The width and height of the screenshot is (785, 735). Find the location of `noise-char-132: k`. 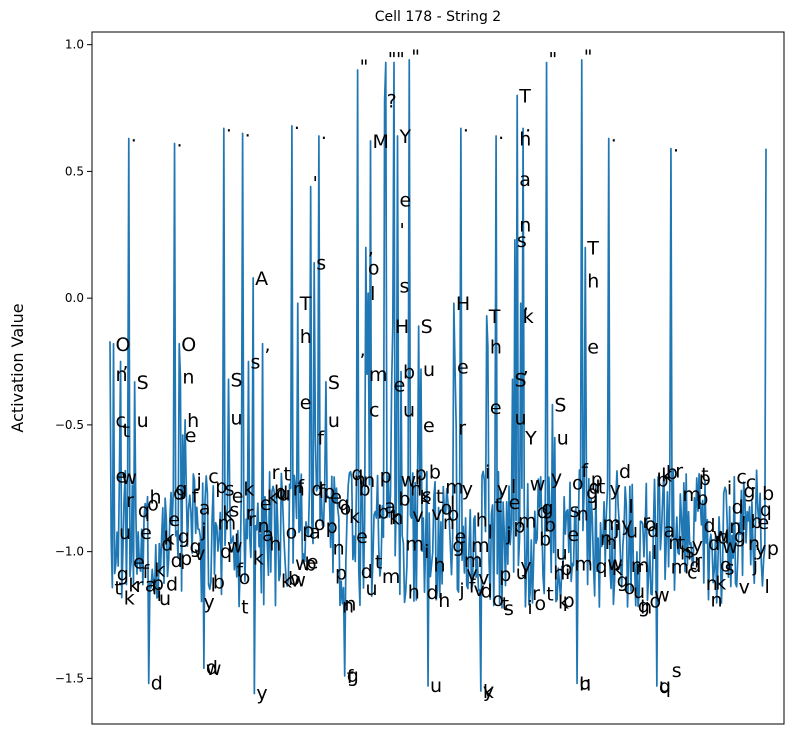

noise-char-132: k is located at coordinates (272, 498).